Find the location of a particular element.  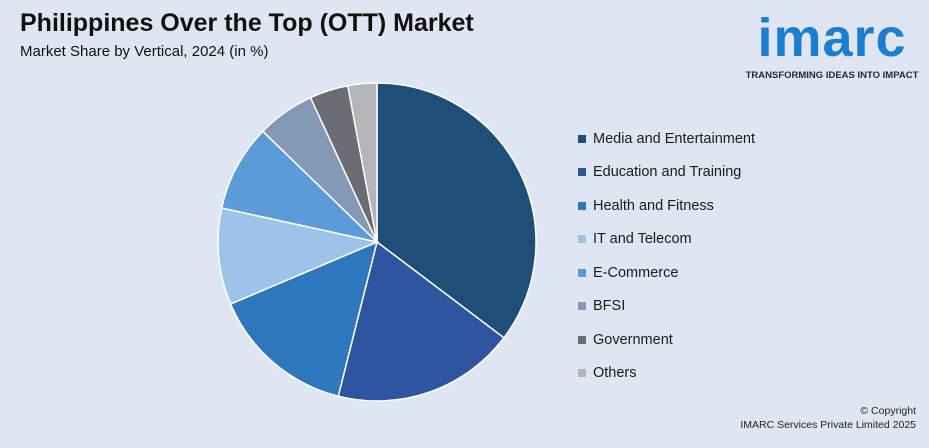

legend-item: Media and Entertainment is located at coordinates (666, 139).